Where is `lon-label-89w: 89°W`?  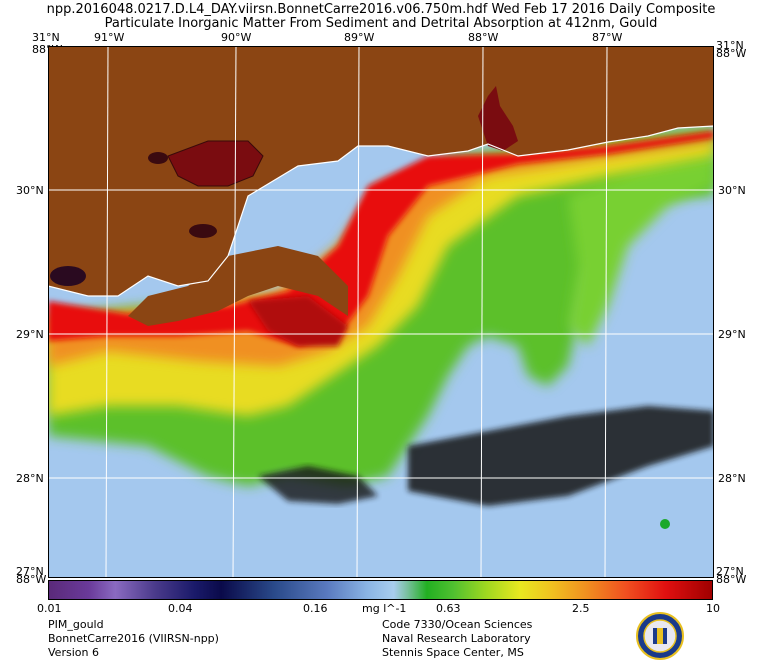
lon-label-89w: 89°W is located at coordinates (359, 37).